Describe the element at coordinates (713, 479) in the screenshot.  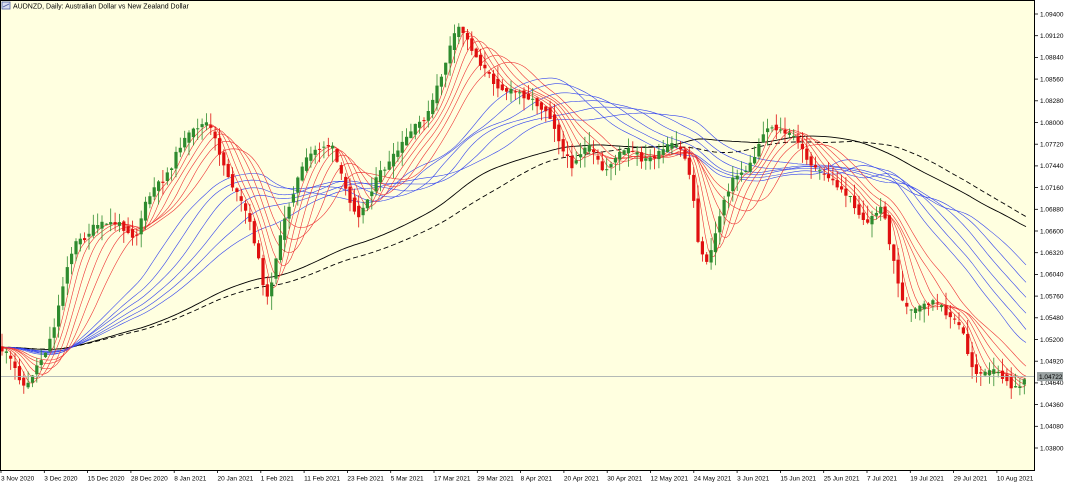
I see `x-tick-label: 24 May 2021` at that location.